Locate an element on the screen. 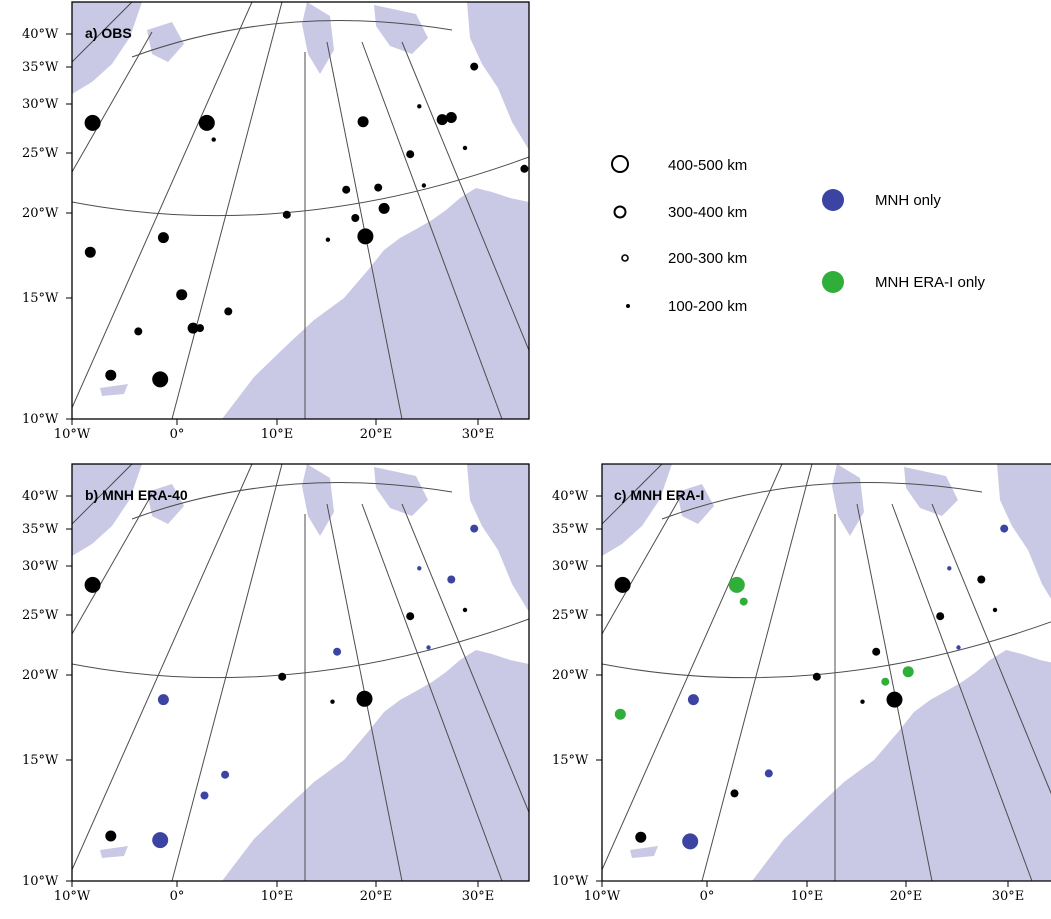  panel-b-title: b) MNH ERA-40 is located at coordinates (136, 495).